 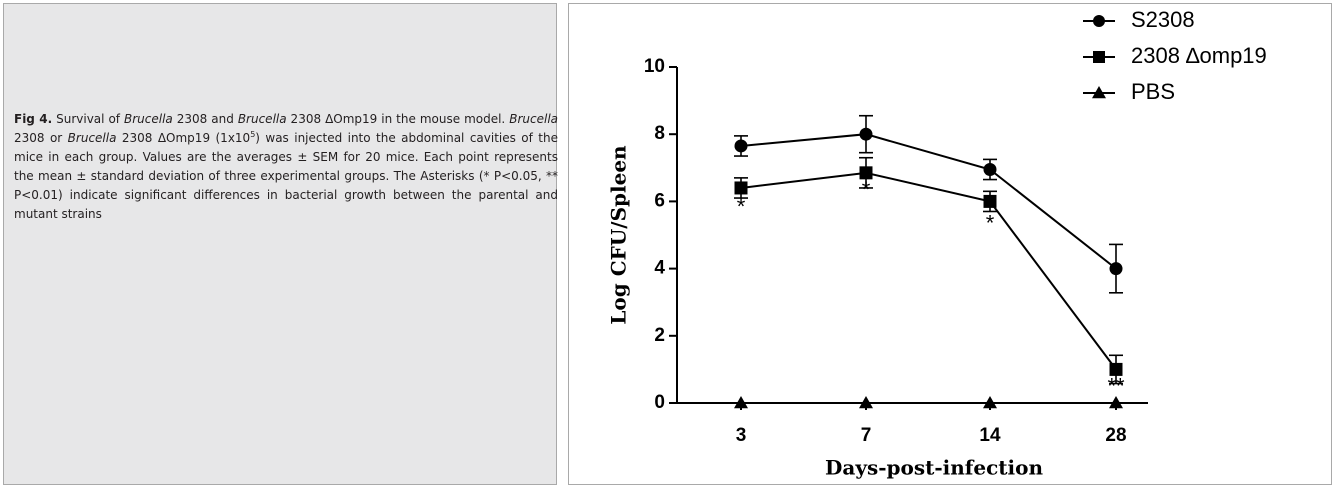 What do you see at coordinates (1163, 19) in the screenshot?
I see `legend-label: S2308` at bounding box center [1163, 19].